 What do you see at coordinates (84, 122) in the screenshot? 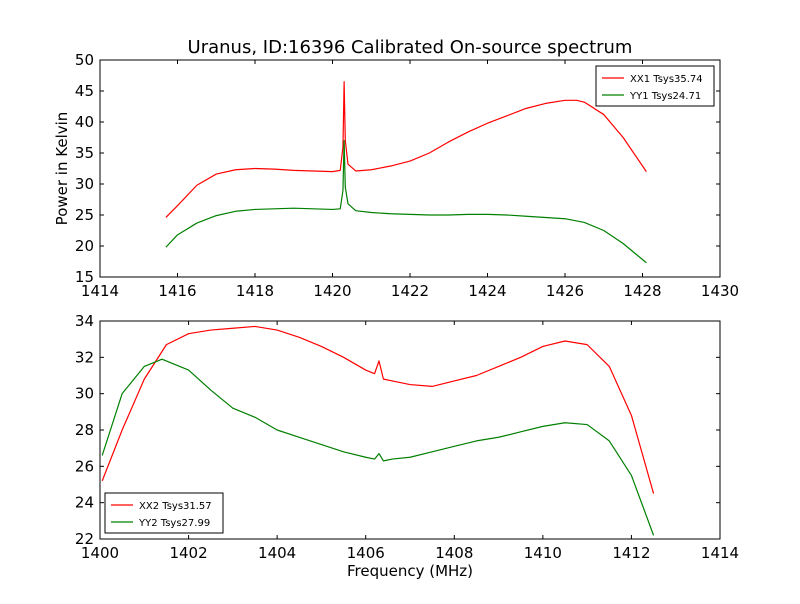
I see `y-tick-label: 40` at bounding box center [84, 122].